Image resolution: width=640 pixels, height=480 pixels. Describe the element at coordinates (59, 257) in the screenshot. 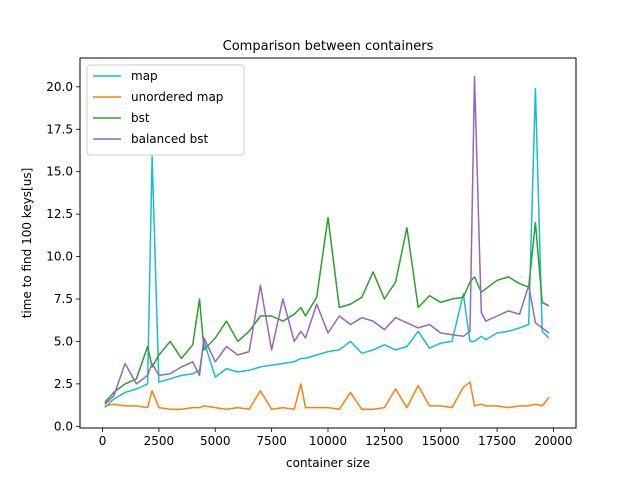

I see `y-tick-label: 10.0` at that location.